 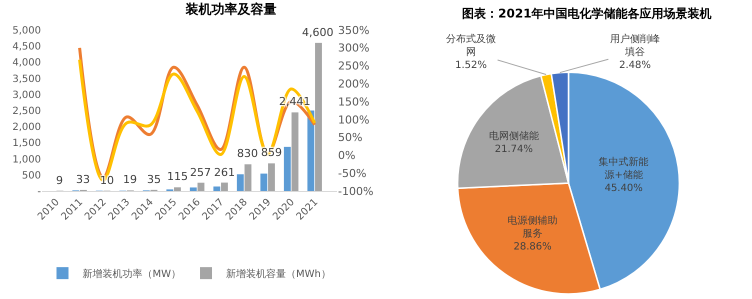 What do you see at coordinates (177, 176) in the screenshot?
I see `data-label: 115` at bounding box center [177, 176].